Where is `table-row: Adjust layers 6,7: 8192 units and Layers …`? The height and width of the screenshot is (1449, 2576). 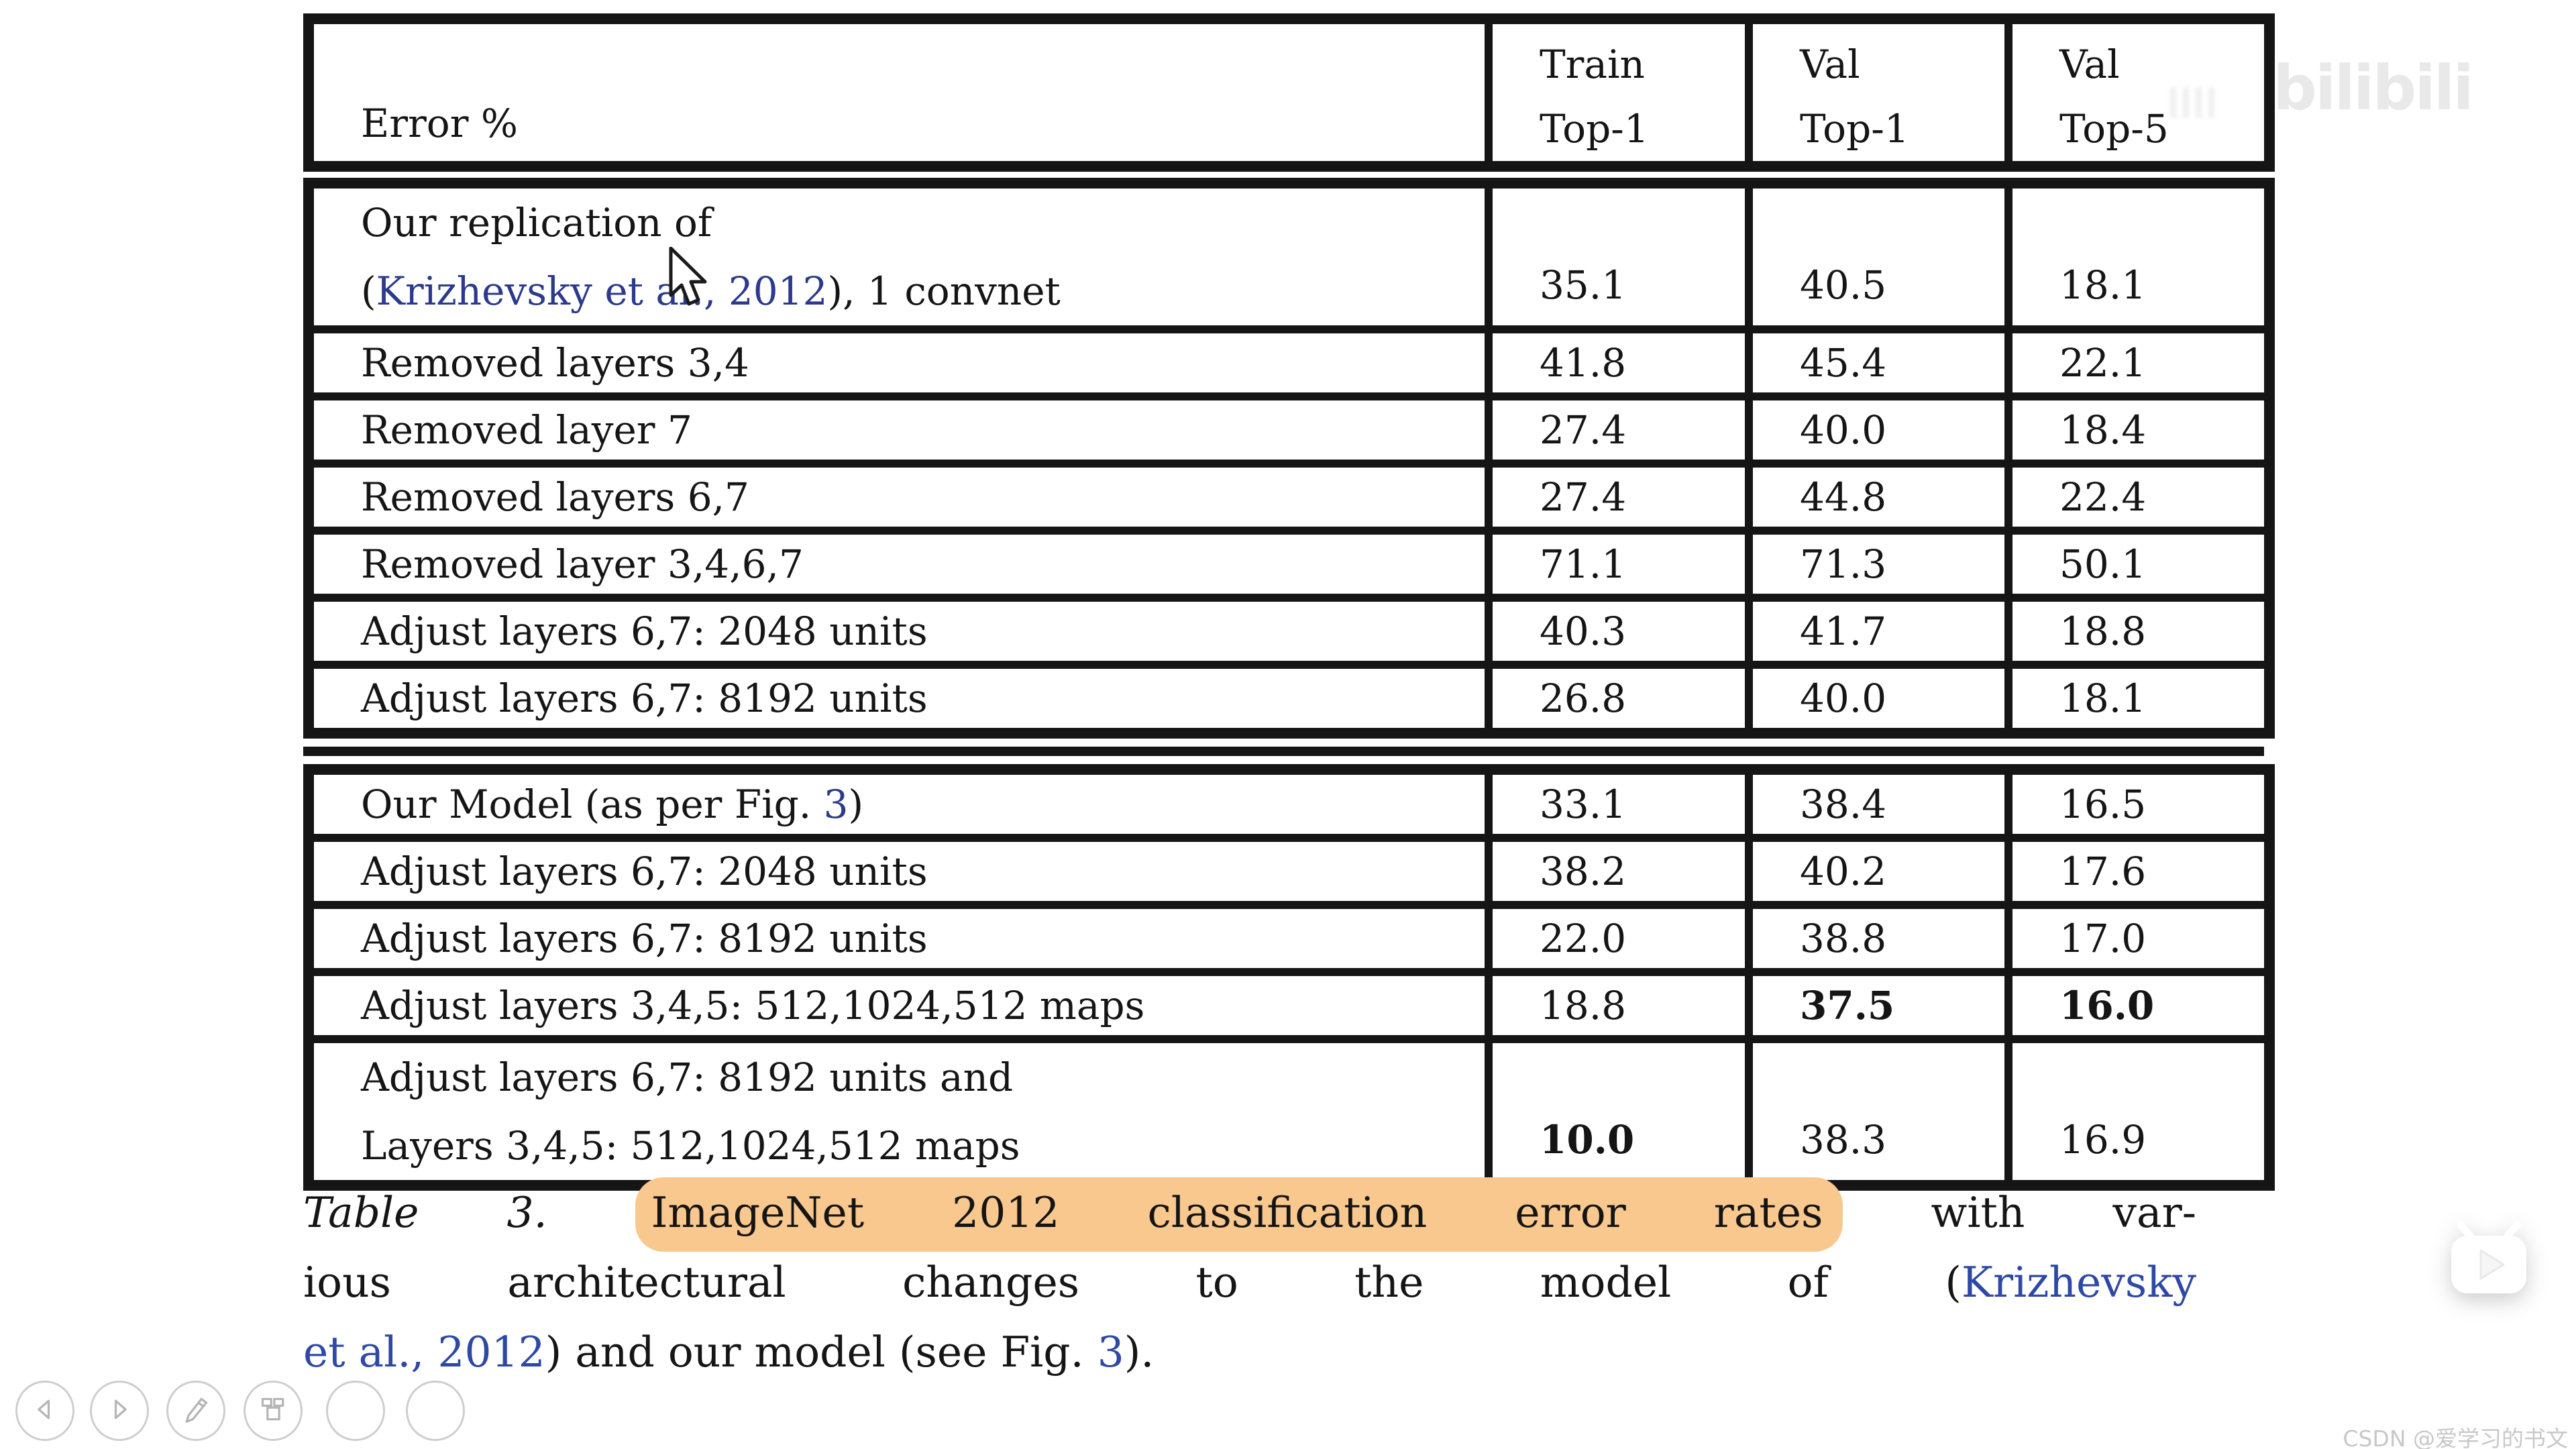 table-row: Adjust layers 6,7: 8192 units and Layers … is located at coordinates (1289, 1112).